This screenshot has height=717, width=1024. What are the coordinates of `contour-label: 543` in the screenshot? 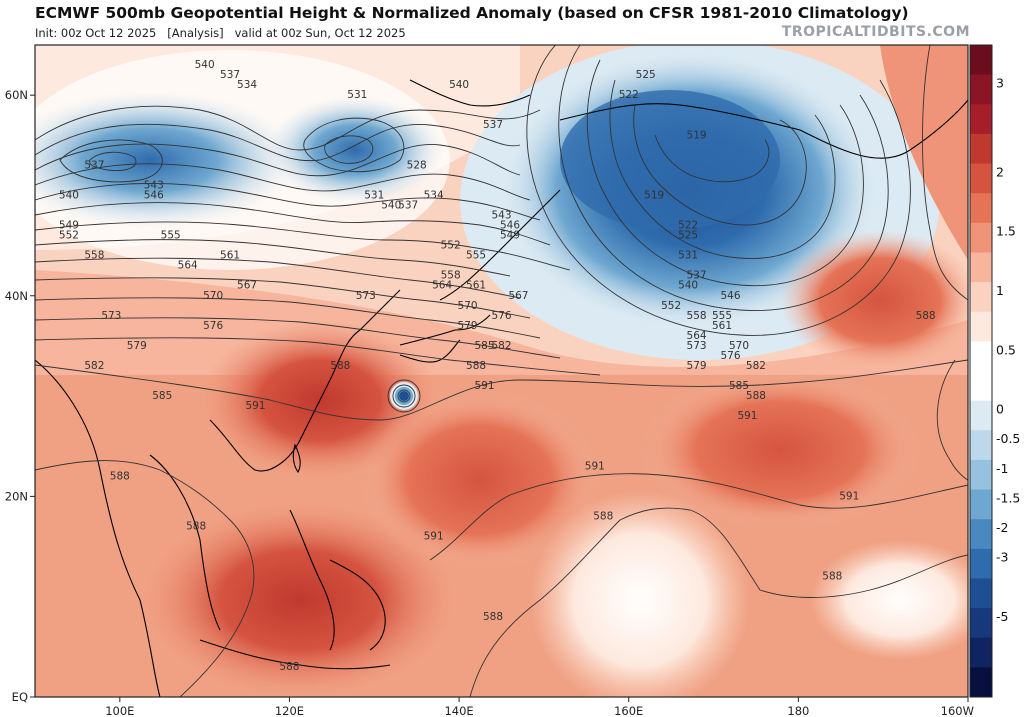 It's located at (154, 185).